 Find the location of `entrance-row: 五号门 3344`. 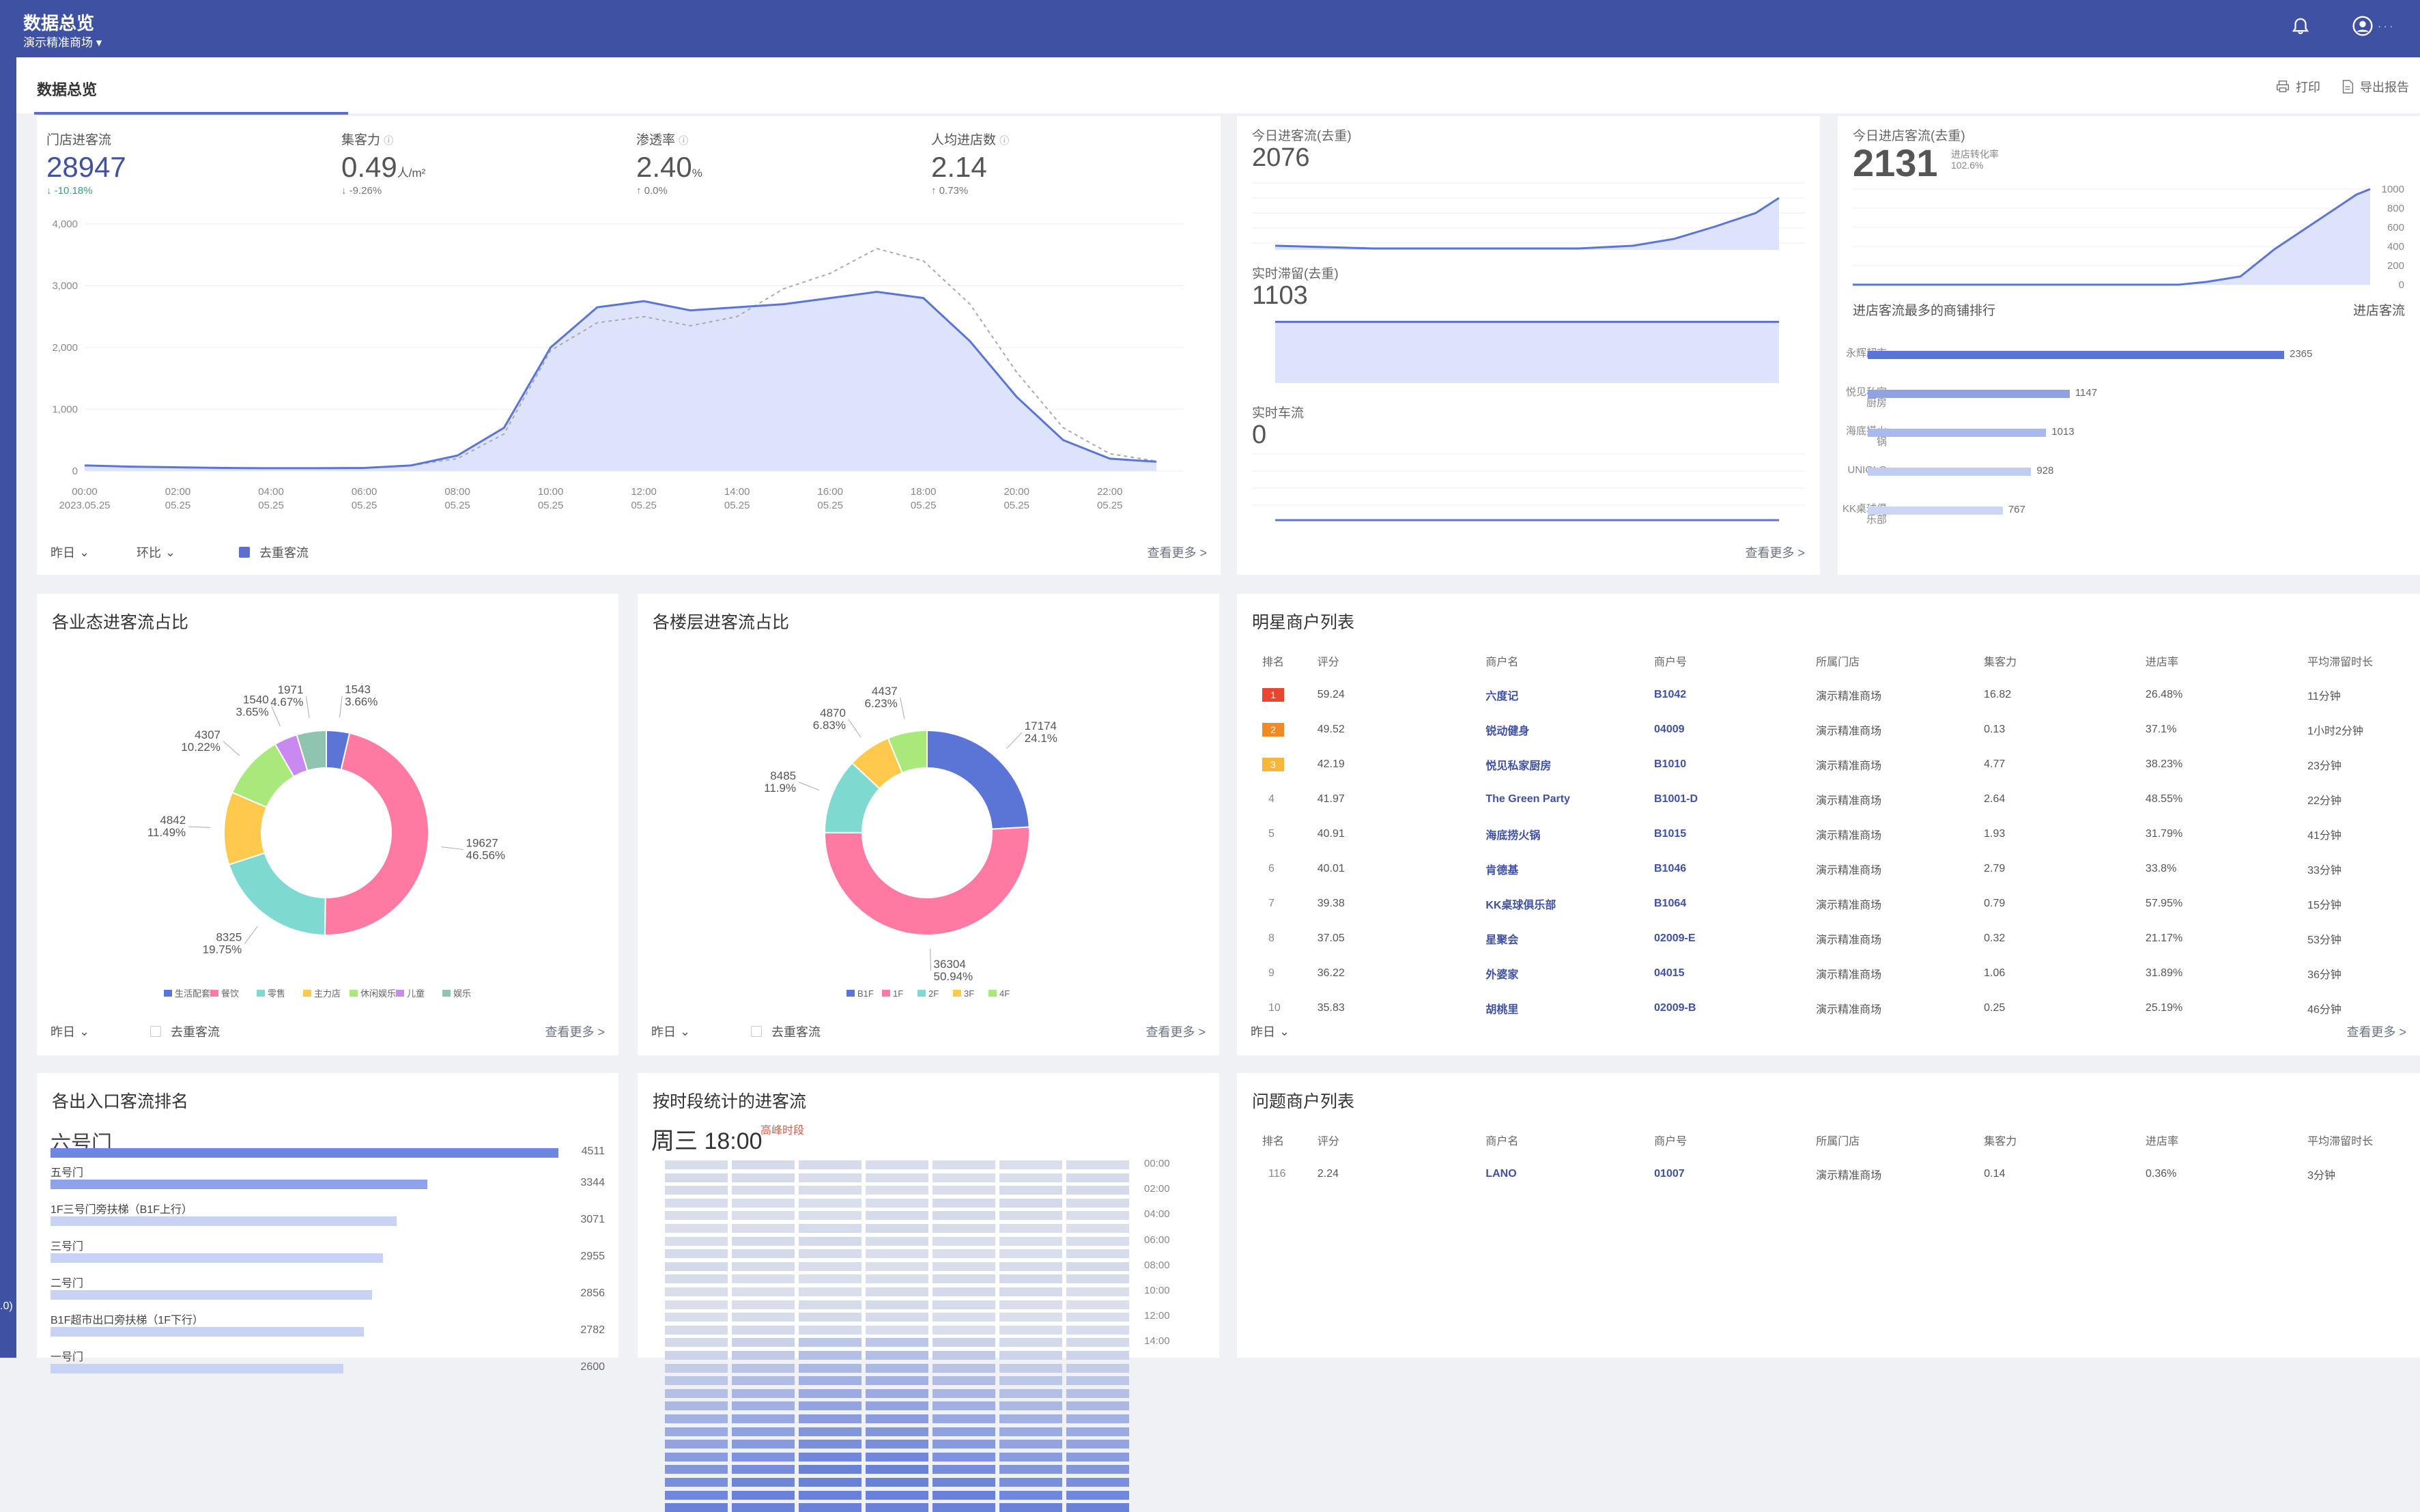

entrance-row: 五号门 3344 is located at coordinates (328, 1179).